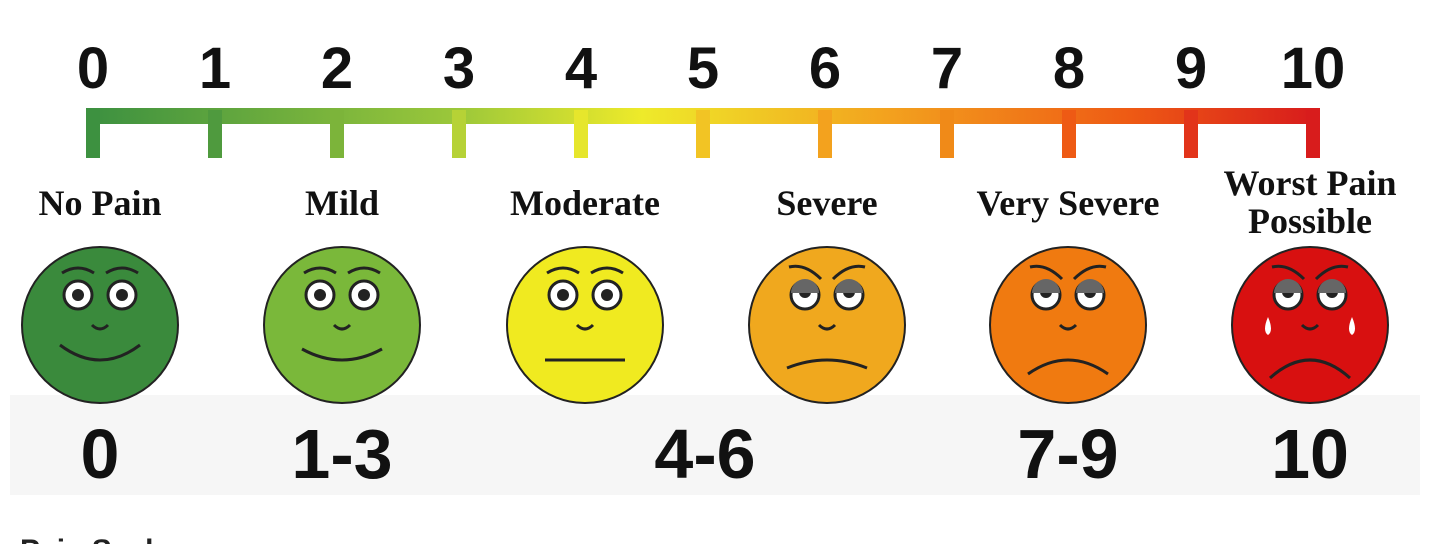  Describe the element at coordinates (100, 454) in the screenshot. I see `range-label: 0` at that location.